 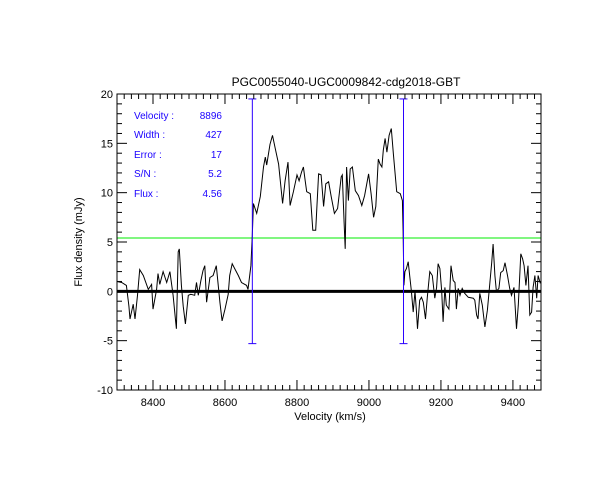 I want to click on y-tick-label: -5, so click(x=108, y=342).